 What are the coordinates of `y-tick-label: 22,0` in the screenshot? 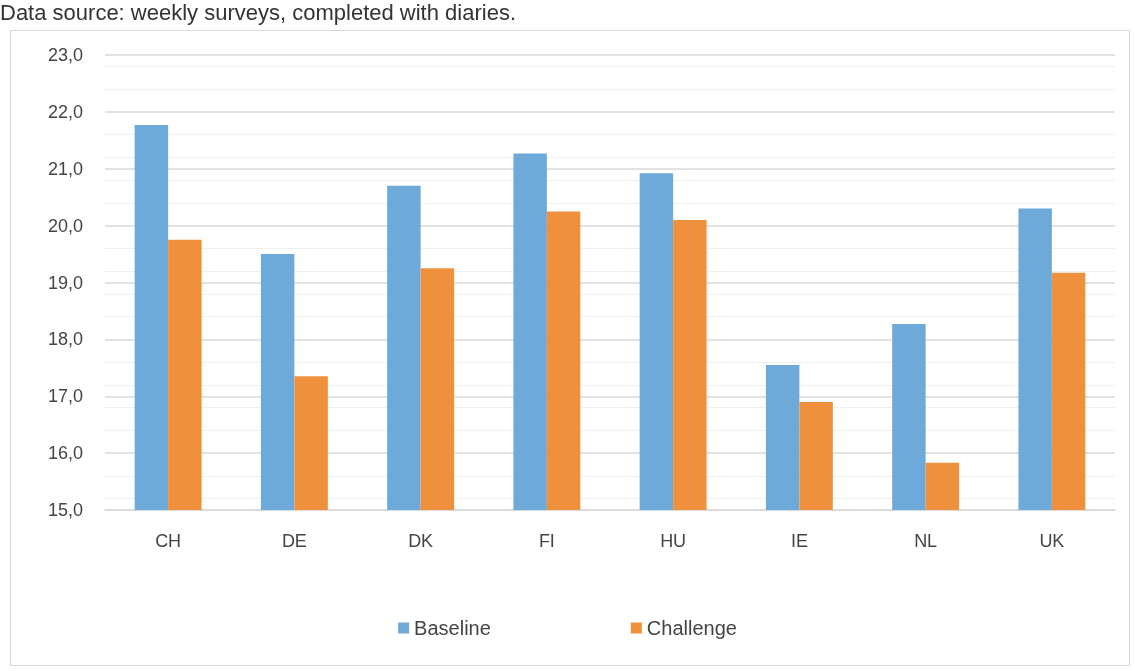 It's located at (65, 111).